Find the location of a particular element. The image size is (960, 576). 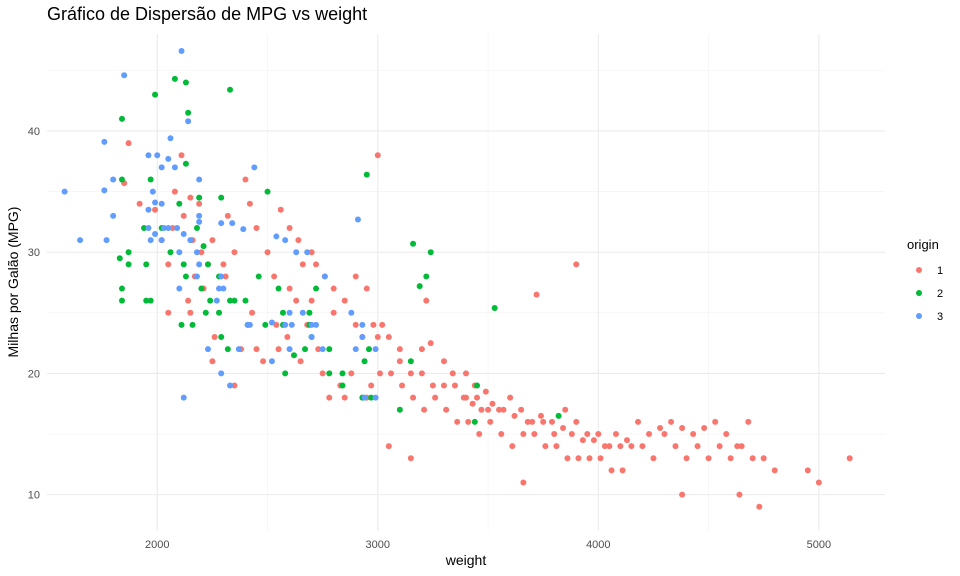

legend-title: origin is located at coordinates (923, 244).